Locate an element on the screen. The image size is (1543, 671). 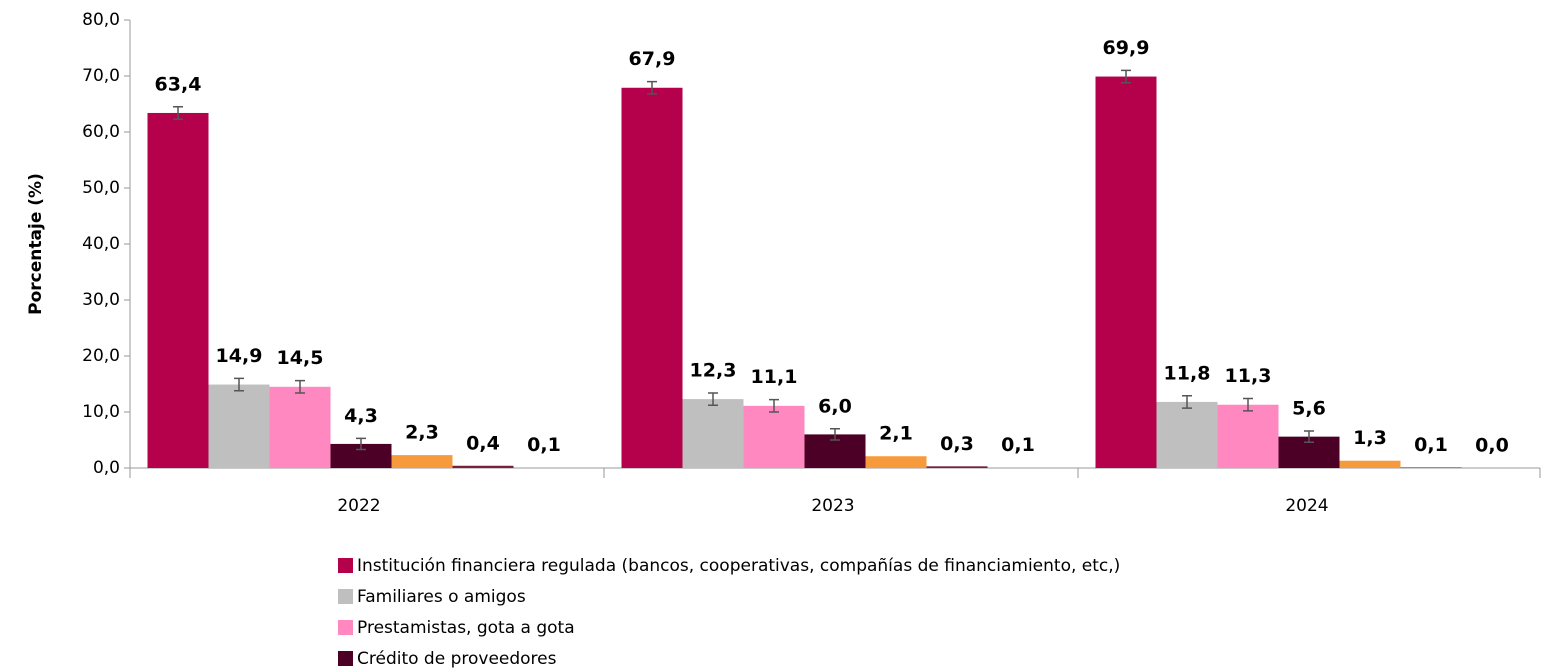
data-label: 0,4 is located at coordinates (483, 443).